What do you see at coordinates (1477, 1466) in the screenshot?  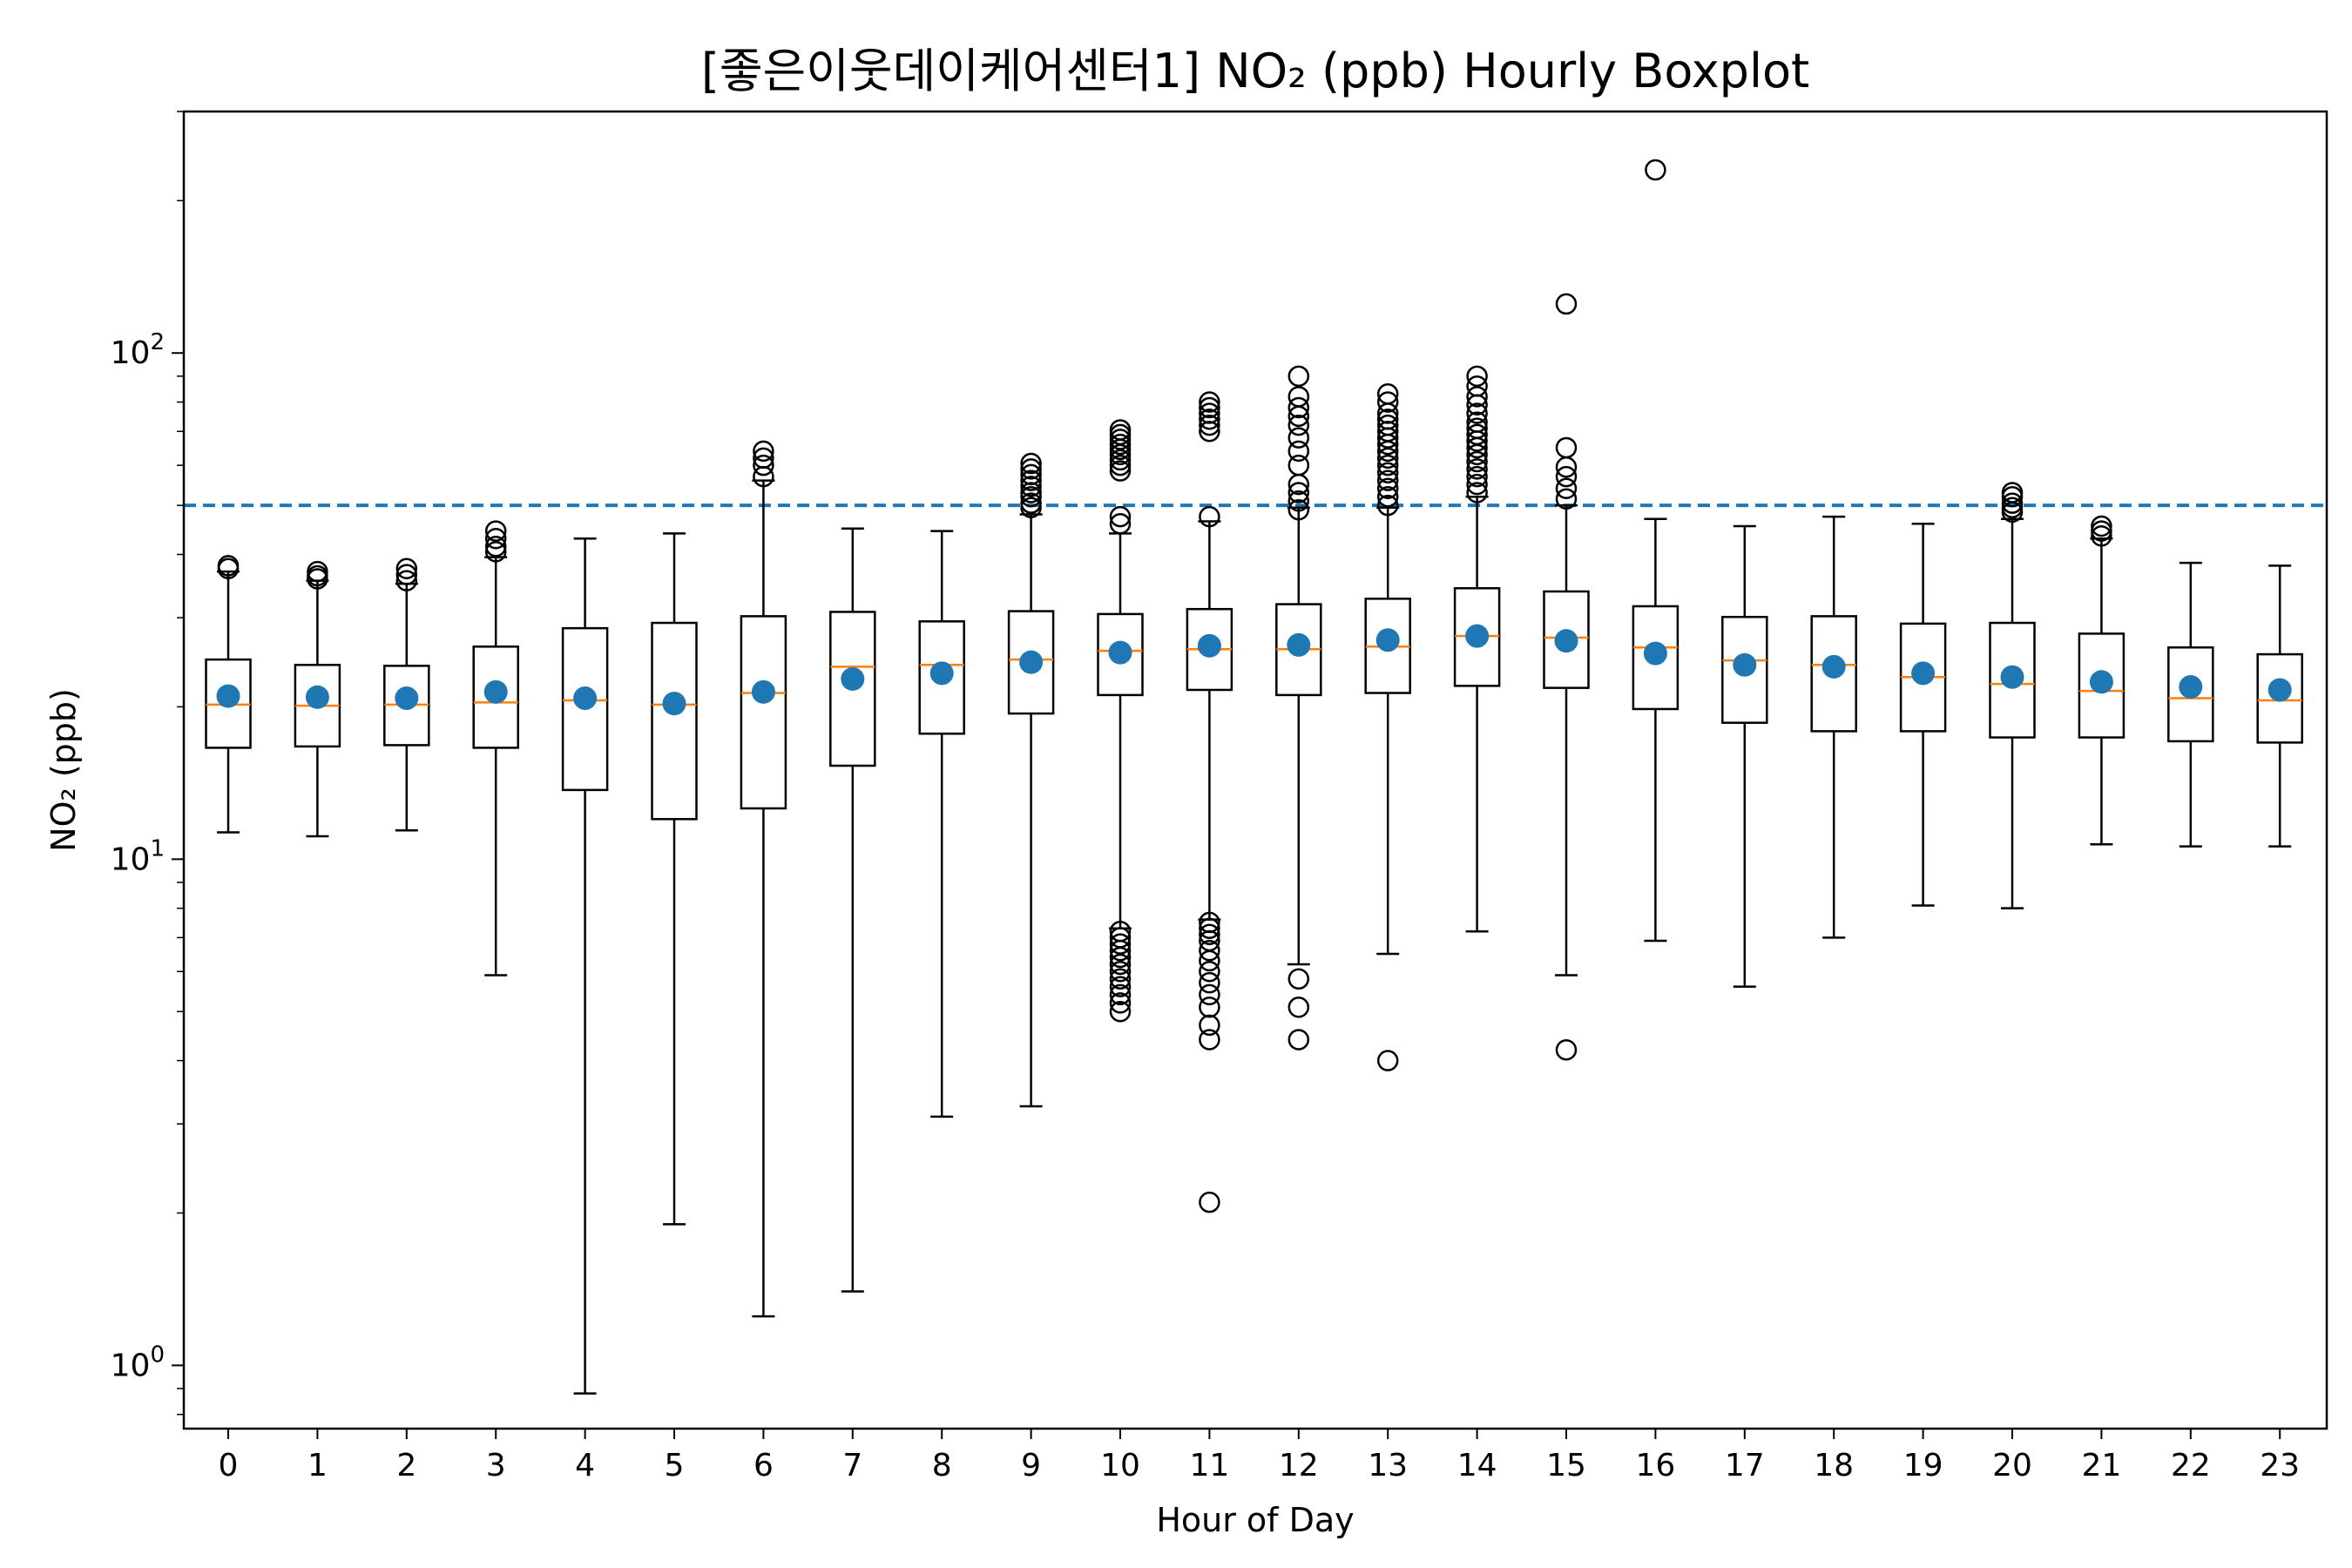 I see `x-tick-label: 14` at bounding box center [1477, 1466].